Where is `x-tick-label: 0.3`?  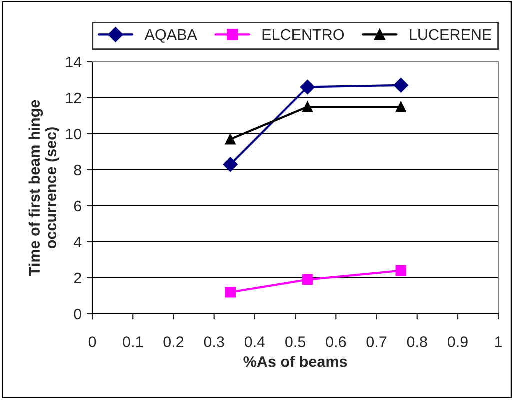
x-tick-label: 0.3 is located at coordinates (214, 342).